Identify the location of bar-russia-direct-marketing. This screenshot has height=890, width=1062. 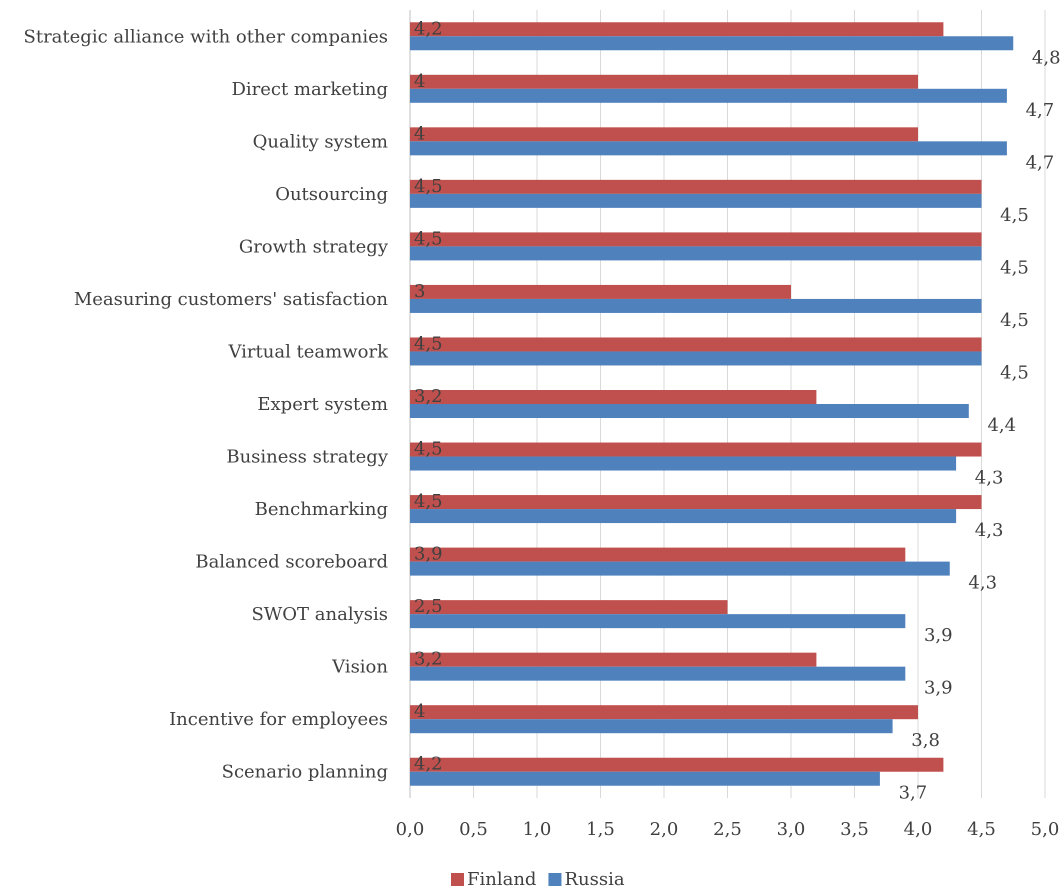
(708, 95).